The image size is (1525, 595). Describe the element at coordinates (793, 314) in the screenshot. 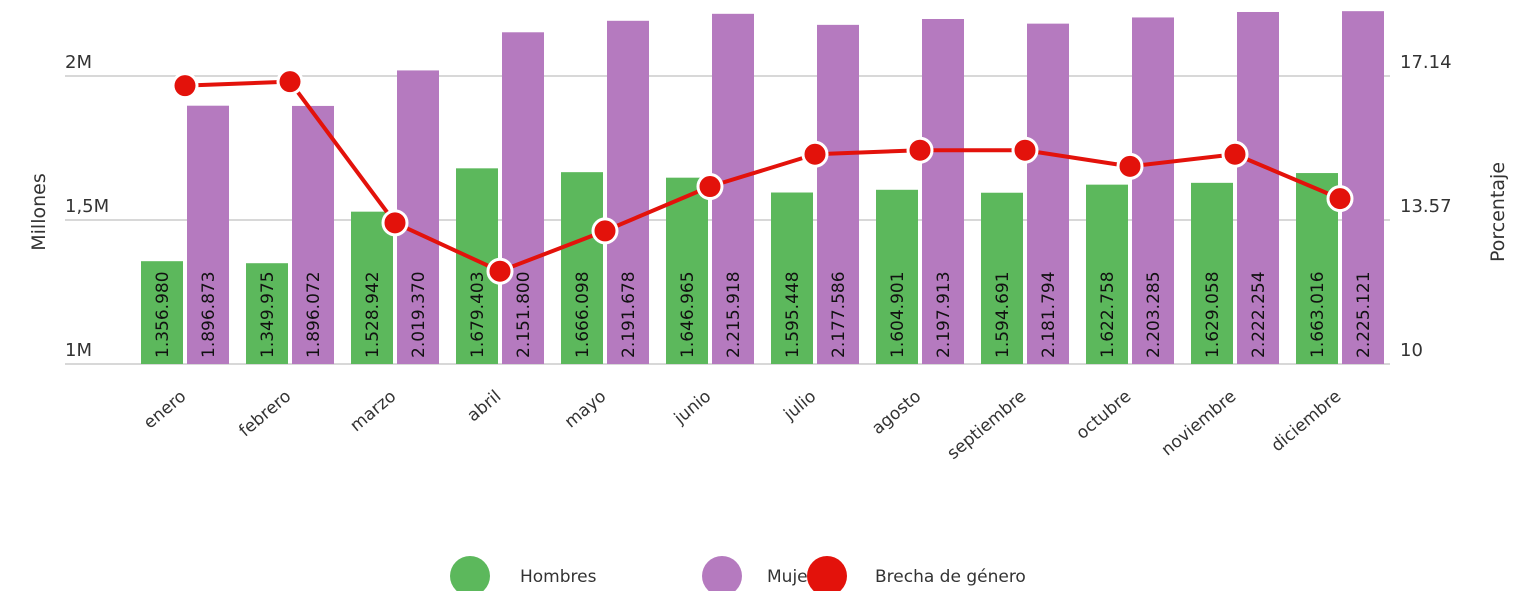

I see `data-label-hombres: 1.595.448` at that location.